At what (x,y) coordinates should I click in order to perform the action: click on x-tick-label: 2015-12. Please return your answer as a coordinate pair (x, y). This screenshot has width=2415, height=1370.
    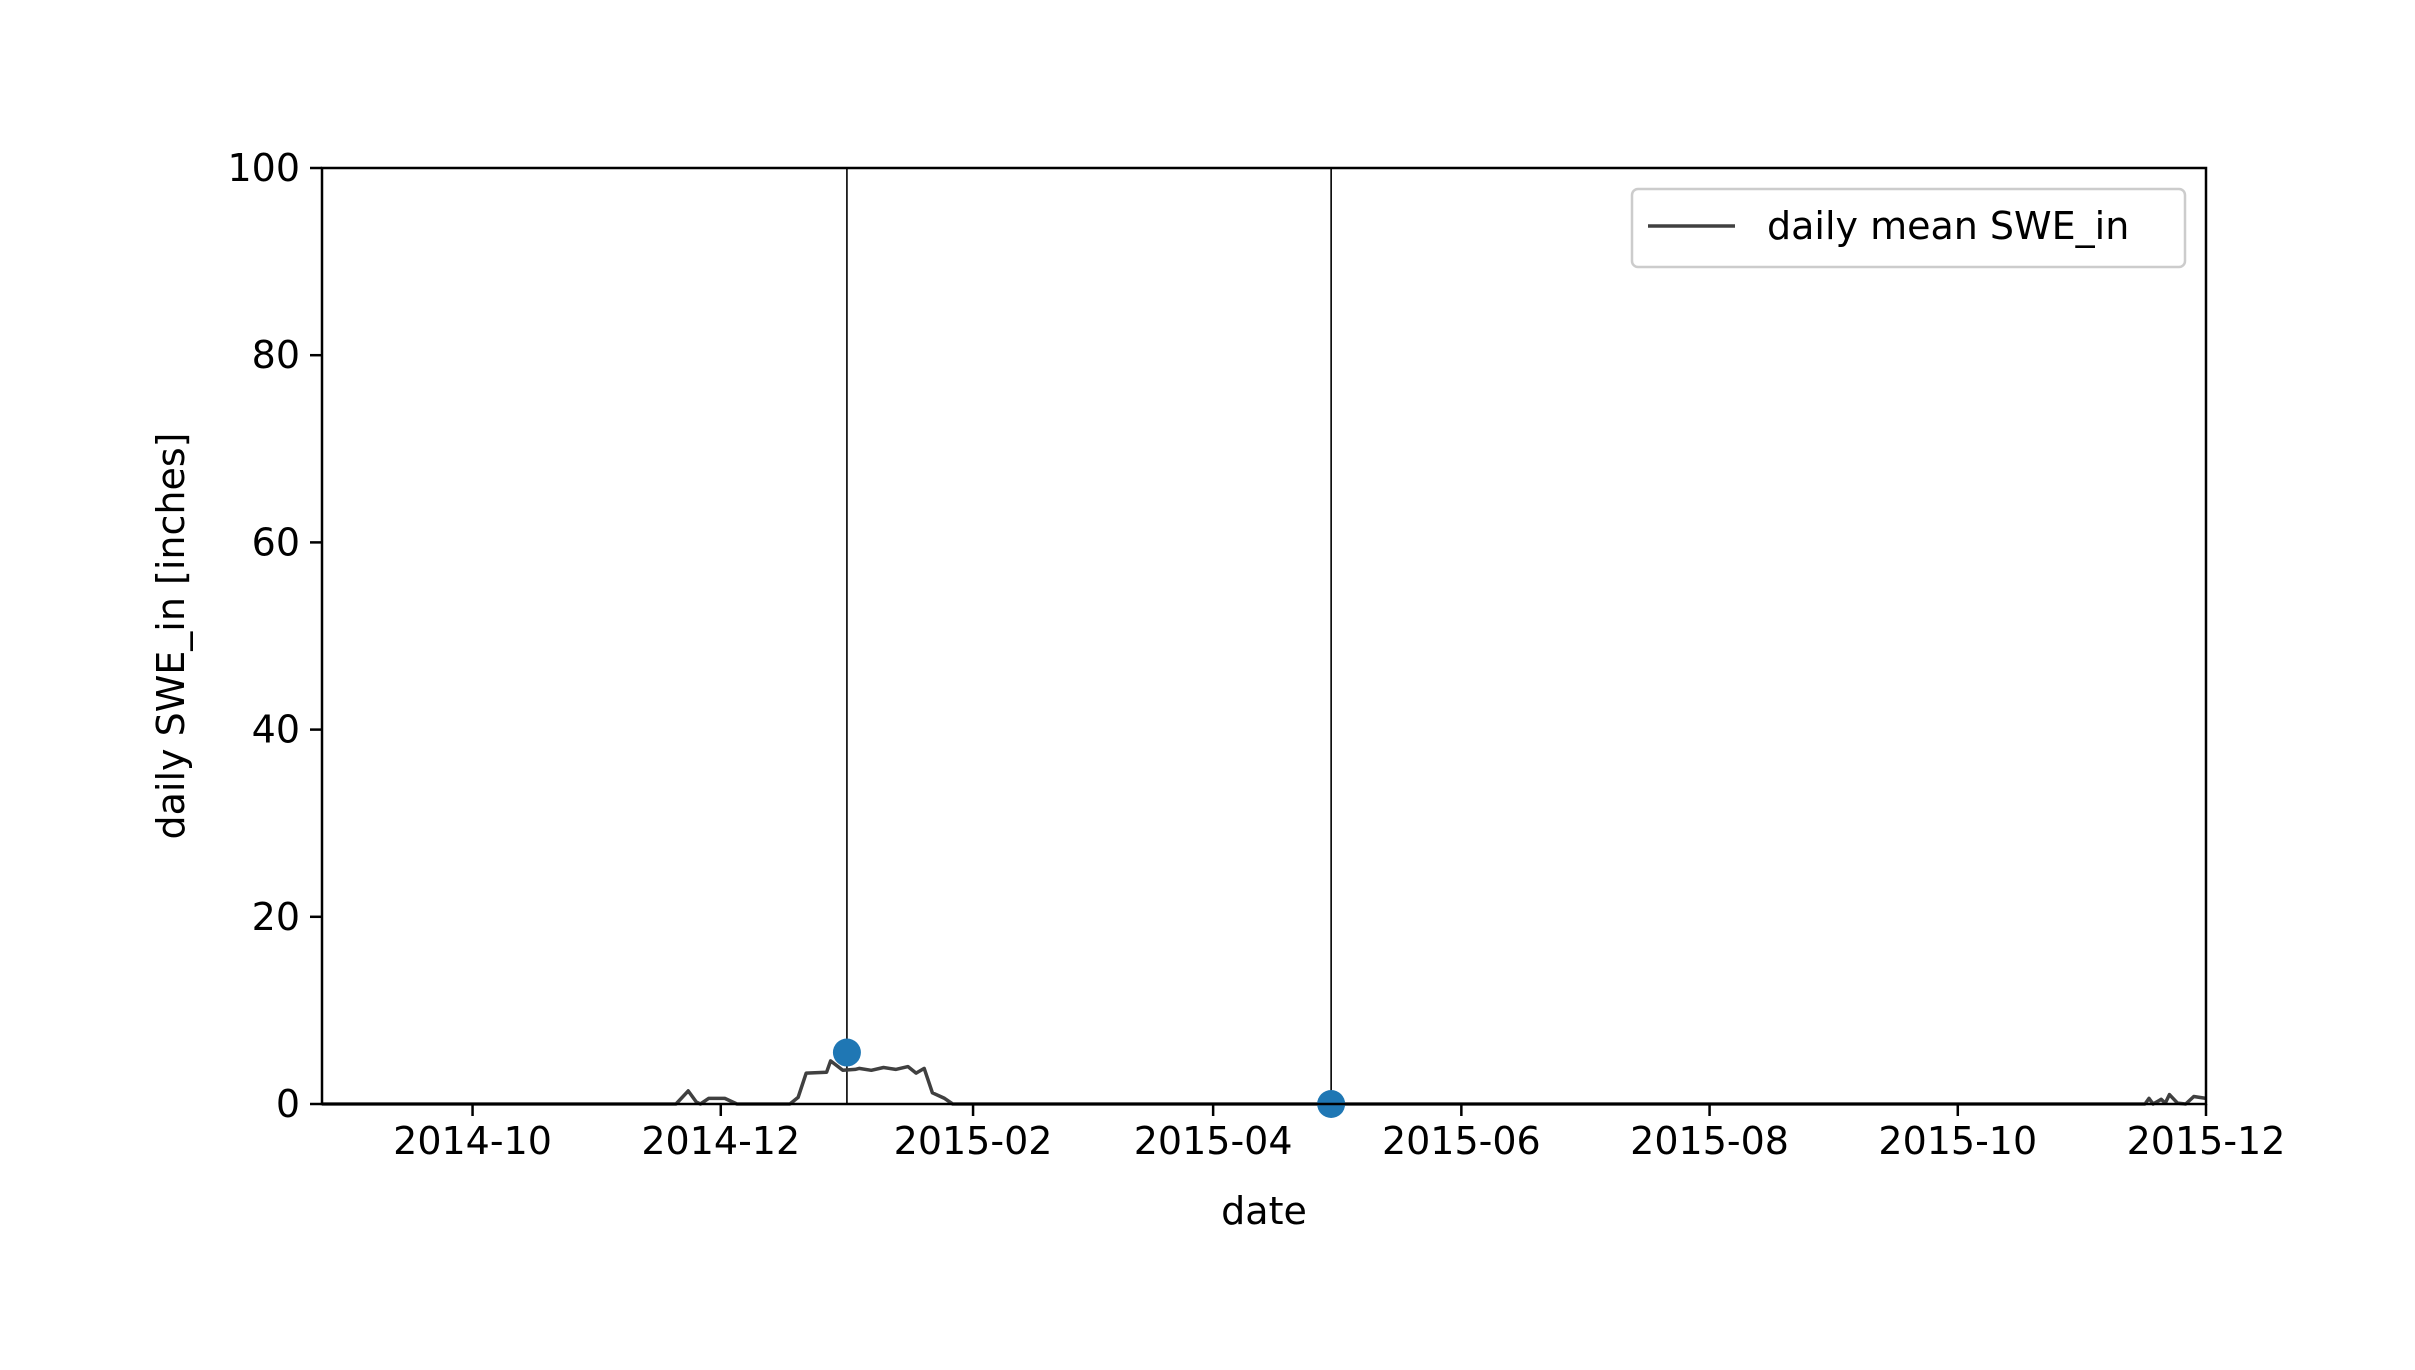
    Looking at the image, I should click on (2206, 1141).